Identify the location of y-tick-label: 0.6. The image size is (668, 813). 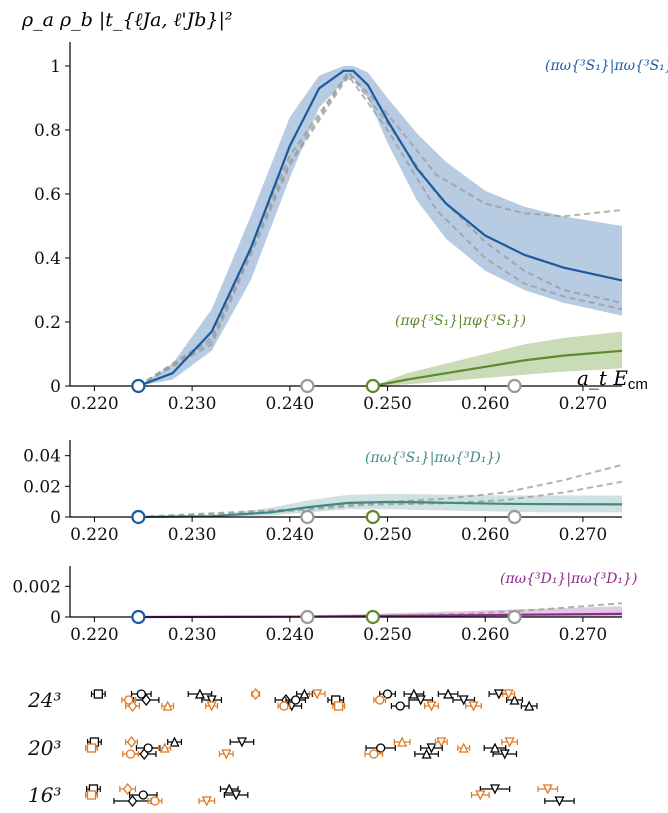
(47, 195).